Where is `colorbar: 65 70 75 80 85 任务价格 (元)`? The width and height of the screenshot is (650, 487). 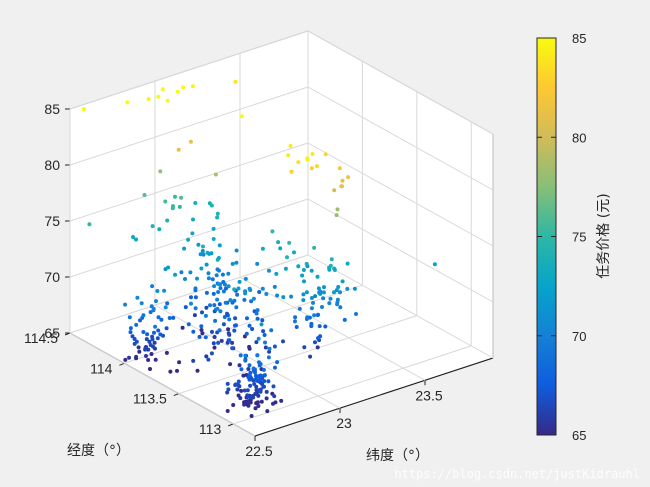
colorbar: 65 70 75 80 85 任务价格 (元) is located at coordinates (574, 237).